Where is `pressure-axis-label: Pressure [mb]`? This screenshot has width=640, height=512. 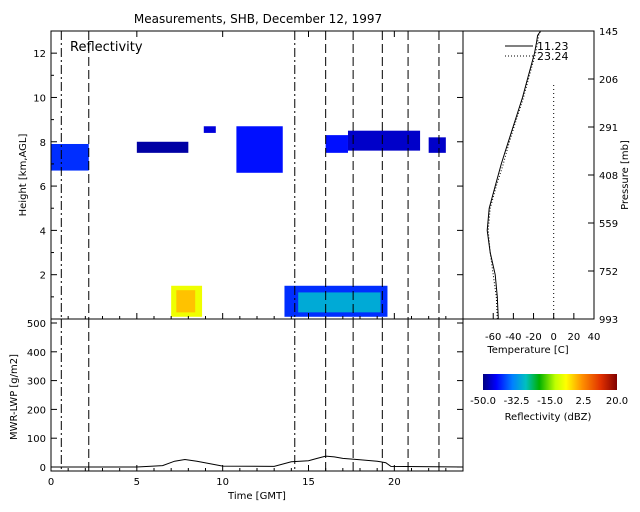 pressure-axis-label: Pressure [mb] is located at coordinates (625, 175).